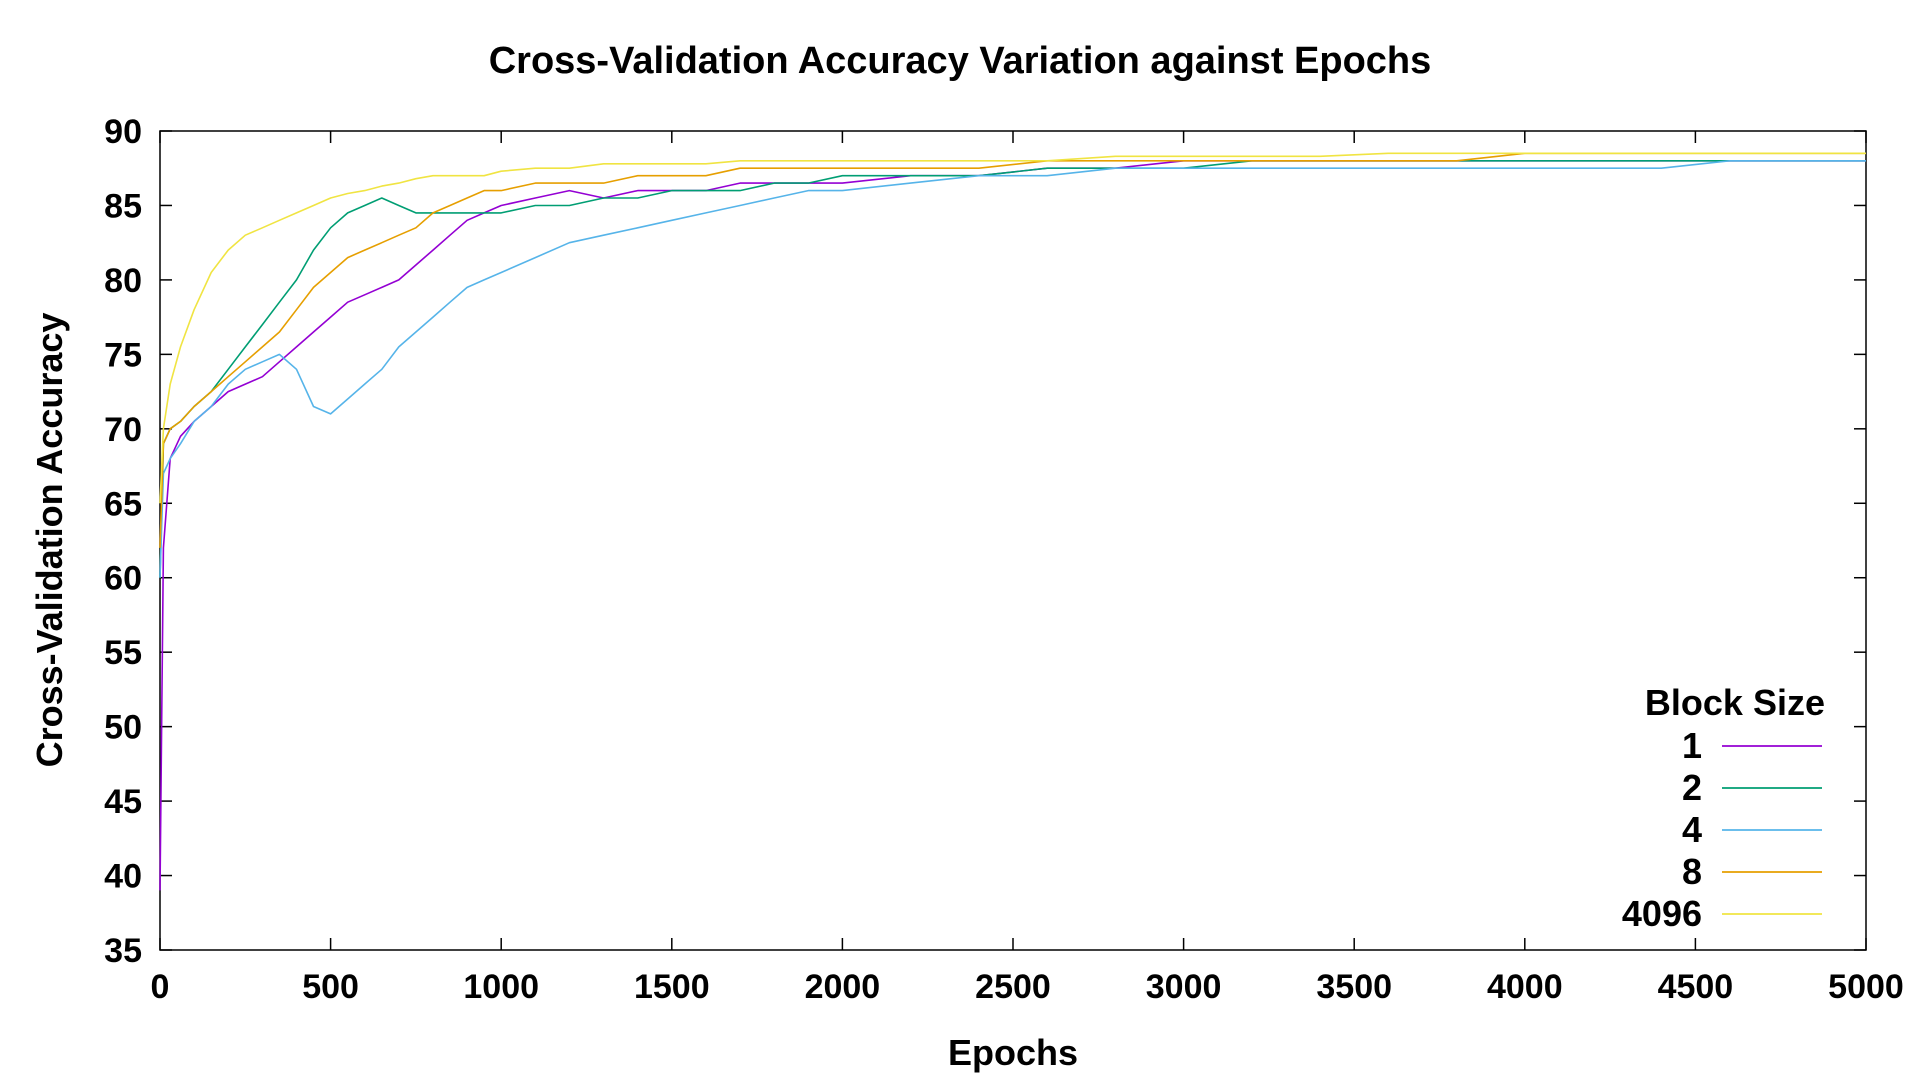 The height and width of the screenshot is (1080, 1920). What do you see at coordinates (1013, 1052) in the screenshot?
I see `x-axis-label: Epochs` at bounding box center [1013, 1052].